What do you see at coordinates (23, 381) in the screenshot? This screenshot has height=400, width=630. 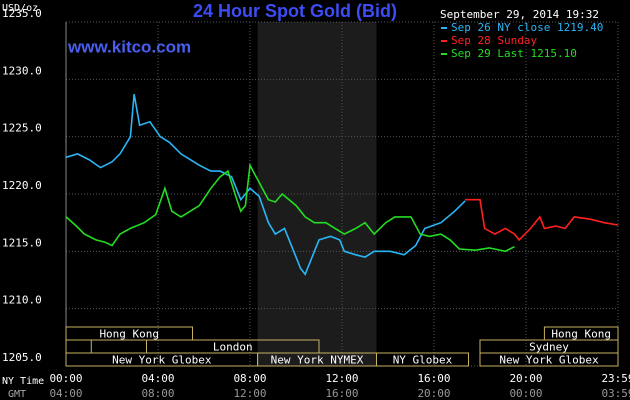 I see `x-axis-label: NY Time` at bounding box center [23, 381].